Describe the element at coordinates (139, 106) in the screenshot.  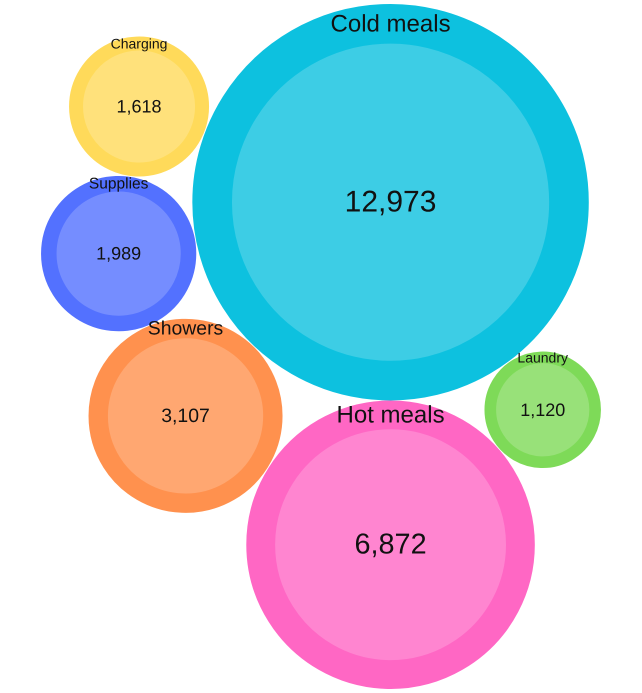
I see `data-label: 1,618` at that location.